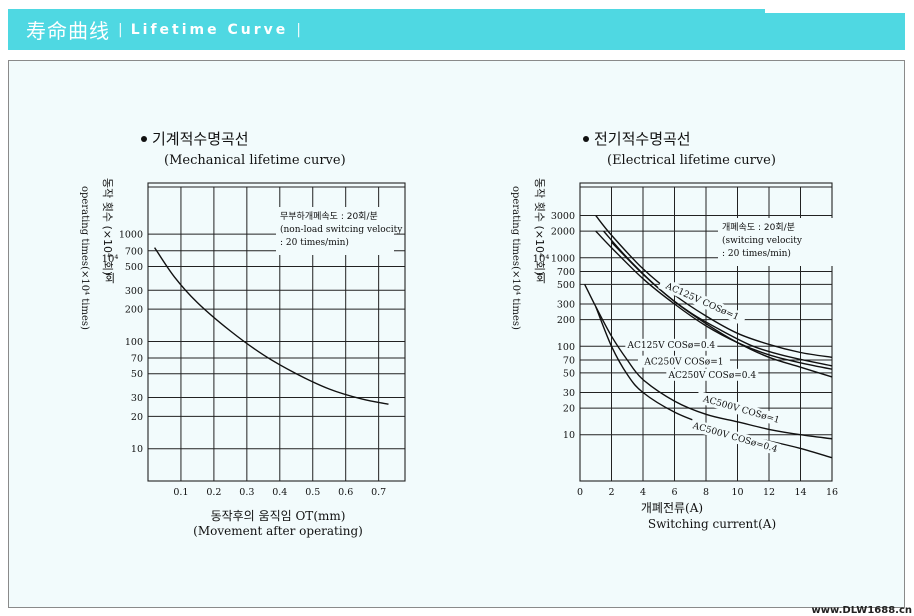  I want to click on mech-title-bullet, so click(144, 139).